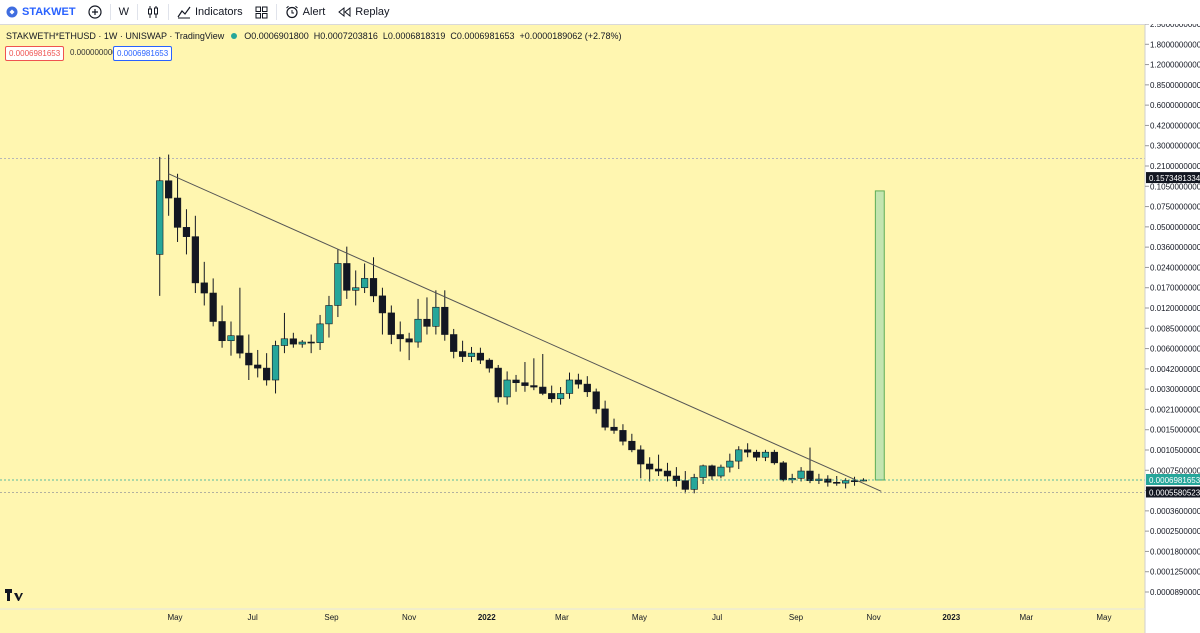 The height and width of the screenshot is (633, 1200). Describe the element at coordinates (600, 12) in the screenshot. I see `top-toolbar: STAKWET W Indicators Alert Replay` at that location.